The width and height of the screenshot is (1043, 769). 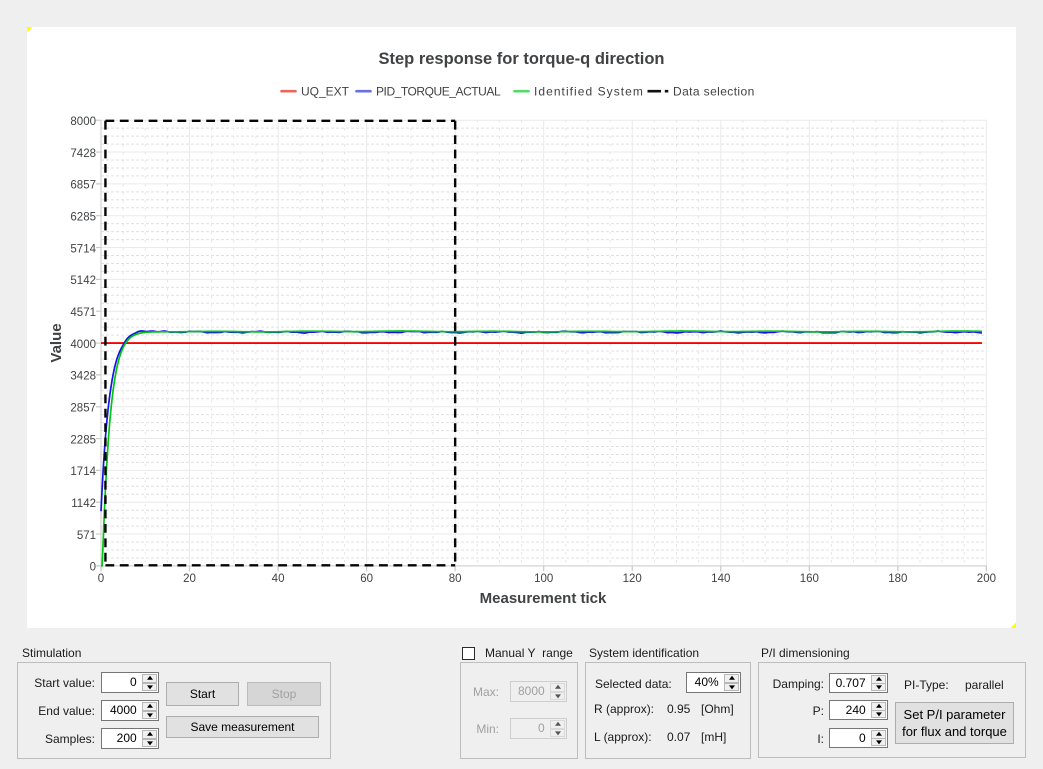 What do you see at coordinates (83, 122) in the screenshot?
I see `svg-text: 8000` at bounding box center [83, 122].